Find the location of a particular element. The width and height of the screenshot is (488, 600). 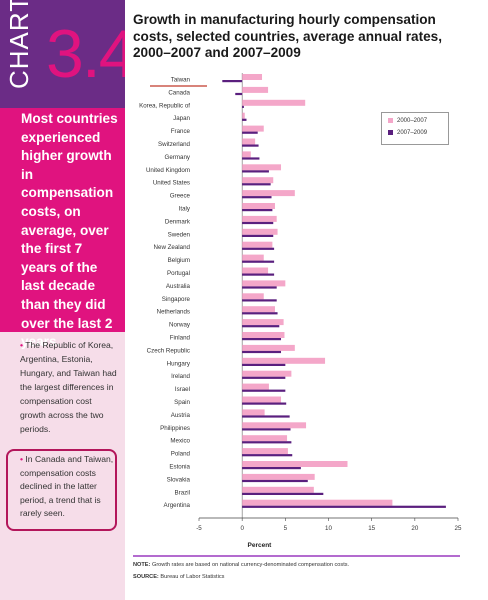

bar-2000-2007-japan is located at coordinates (243, 115).